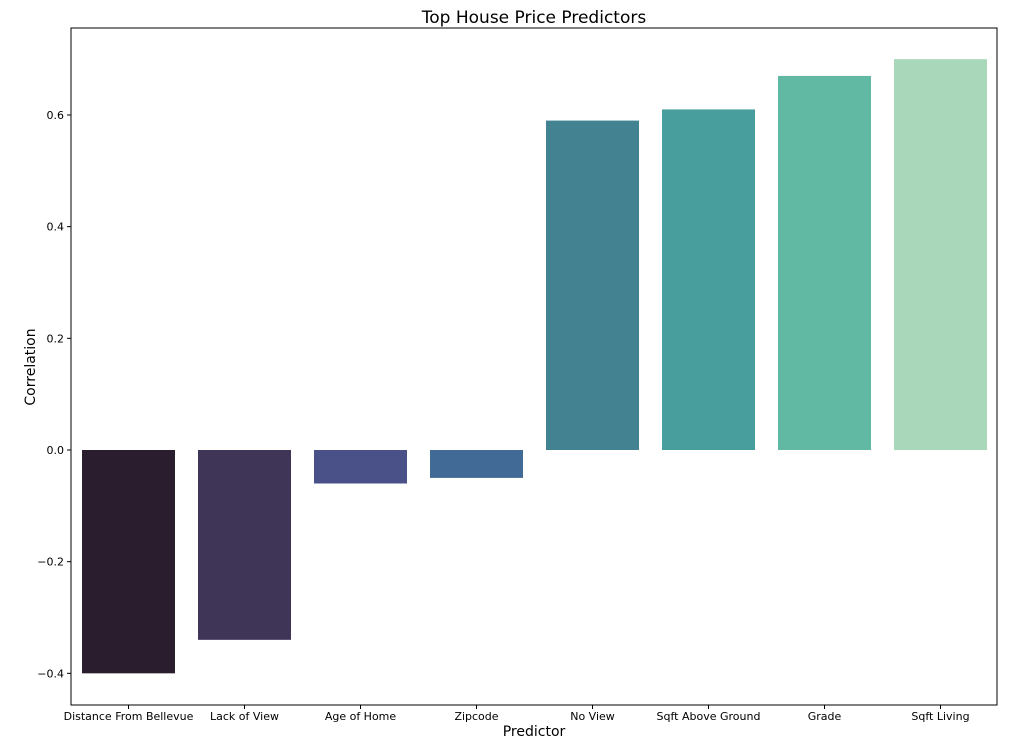 The height and width of the screenshot is (751, 1021). I want to click on x-tick-label: Sqft Living, so click(940, 716).